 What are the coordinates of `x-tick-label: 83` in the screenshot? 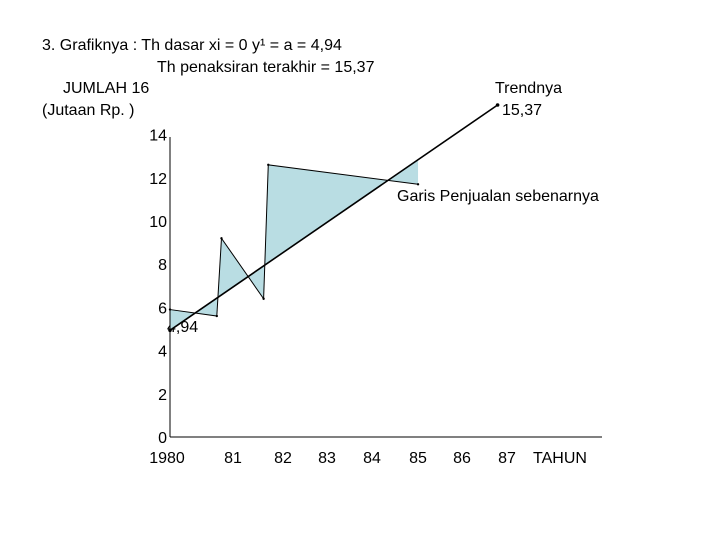 It's located at (327, 458).